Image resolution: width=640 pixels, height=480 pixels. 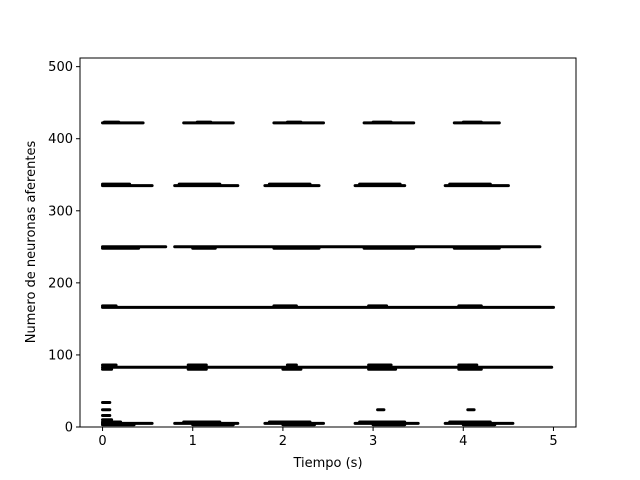 What do you see at coordinates (283, 441) in the screenshot?
I see `x-tick-label: 2` at bounding box center [283, 441].